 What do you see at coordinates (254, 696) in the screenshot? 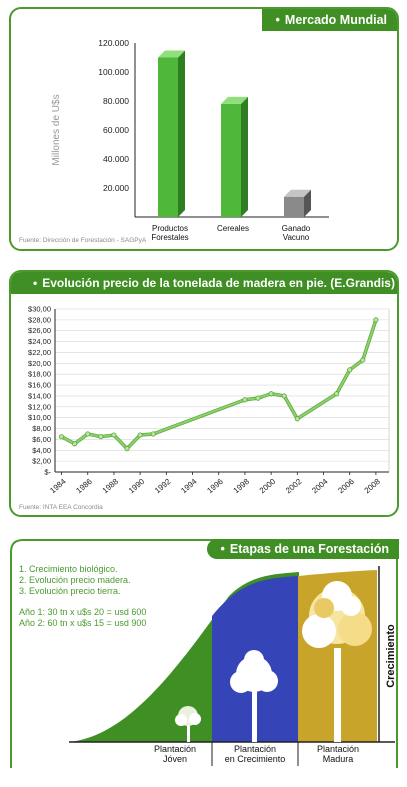
I see `tree-growing-icon` at bounding box center [254, 696].